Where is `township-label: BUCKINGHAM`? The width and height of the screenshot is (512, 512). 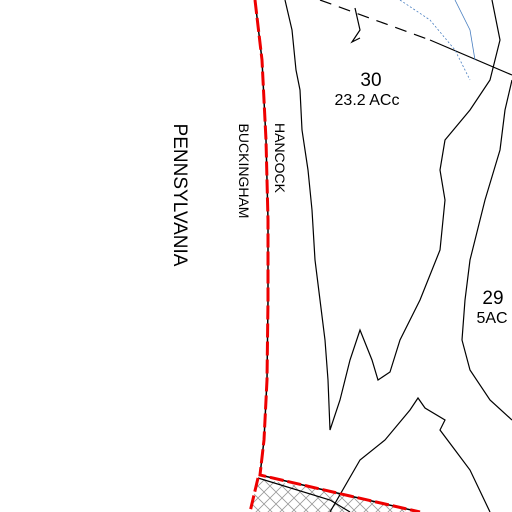 township-label: BUCKINGHAM is located at coordinates (244, 171).